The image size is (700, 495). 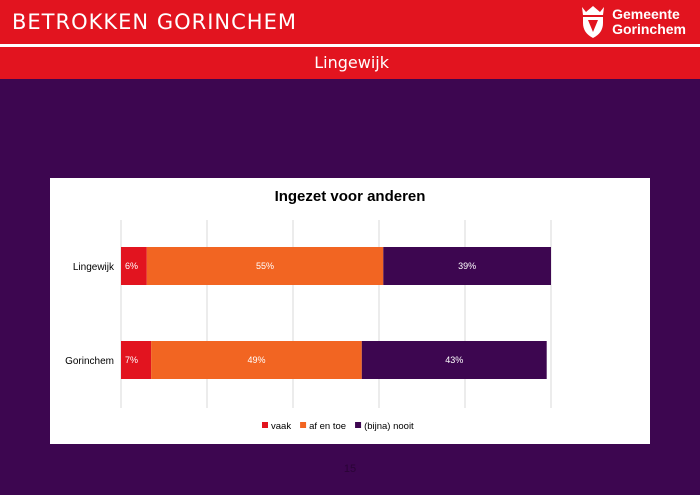 What do you see at coordinates (350, 45) in the screenshot?
I see `header-divider` at bounding box center [350, 45].